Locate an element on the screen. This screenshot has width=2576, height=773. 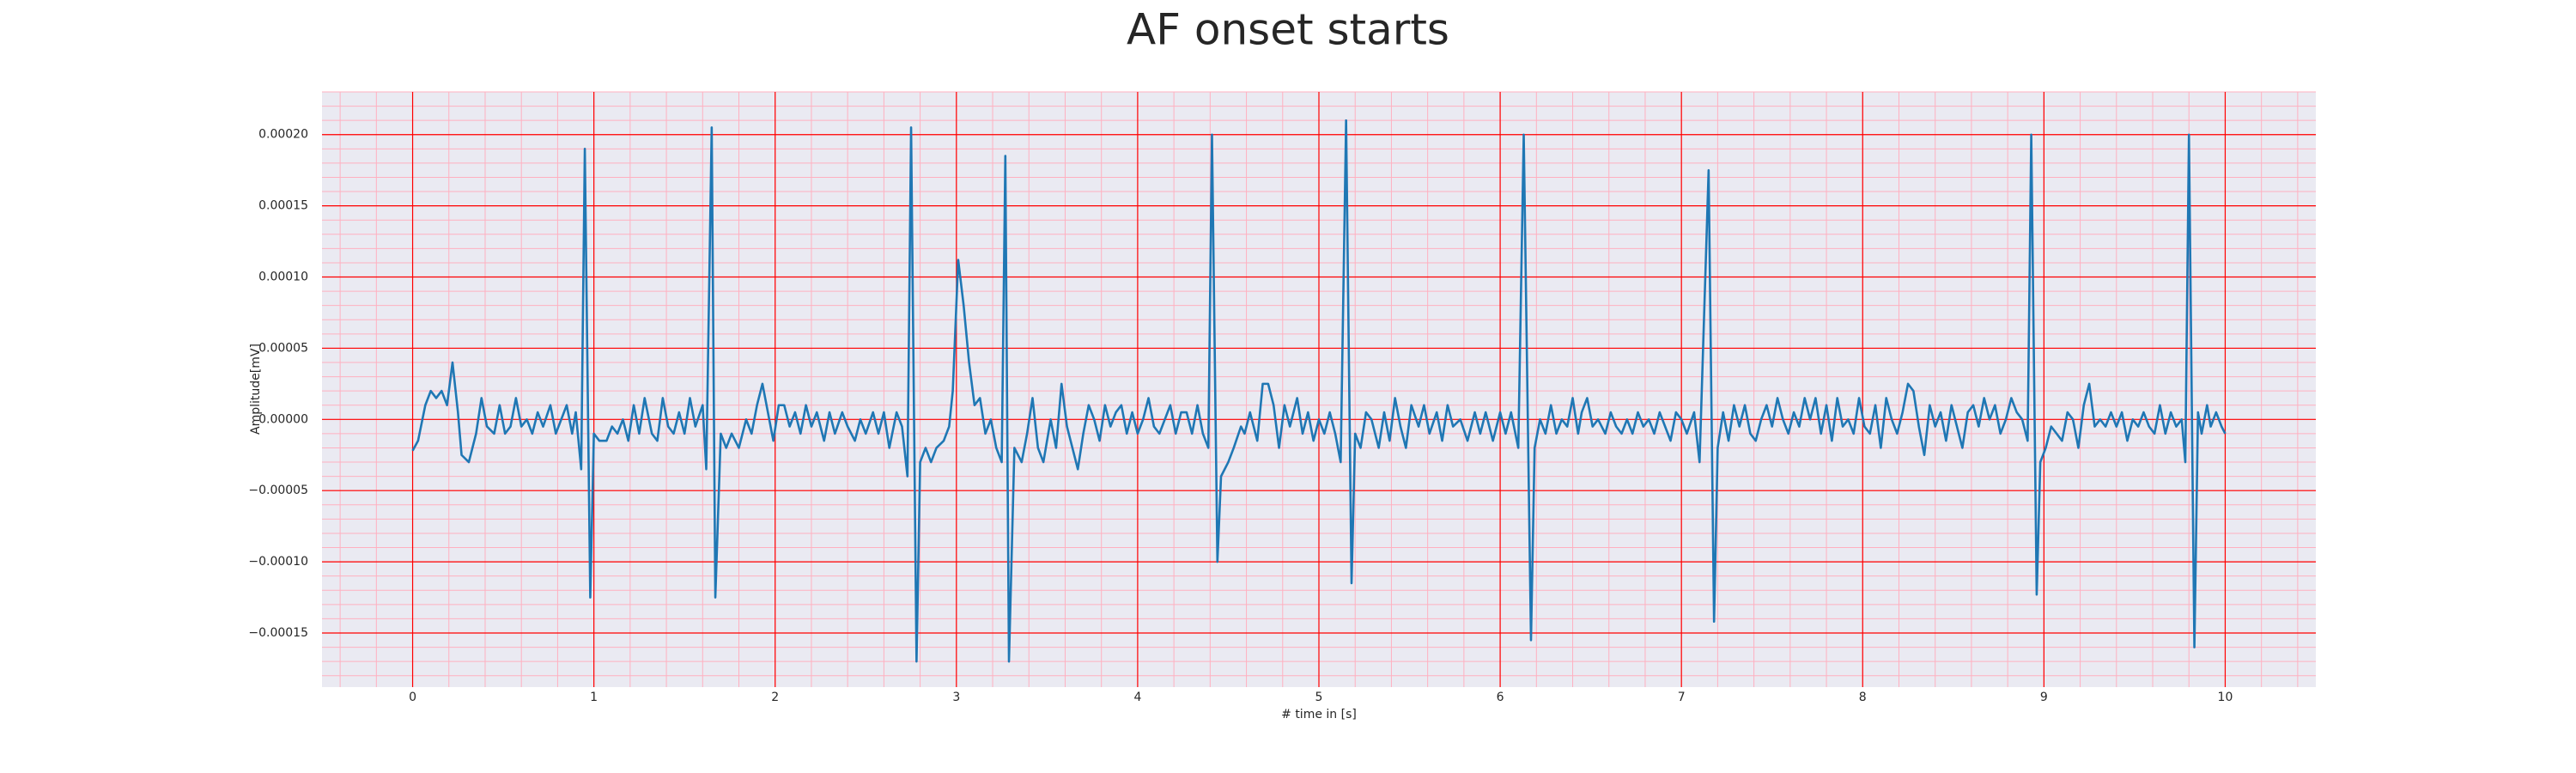
y-tick-label: −0.00015 is located at coordinates (278, 633).